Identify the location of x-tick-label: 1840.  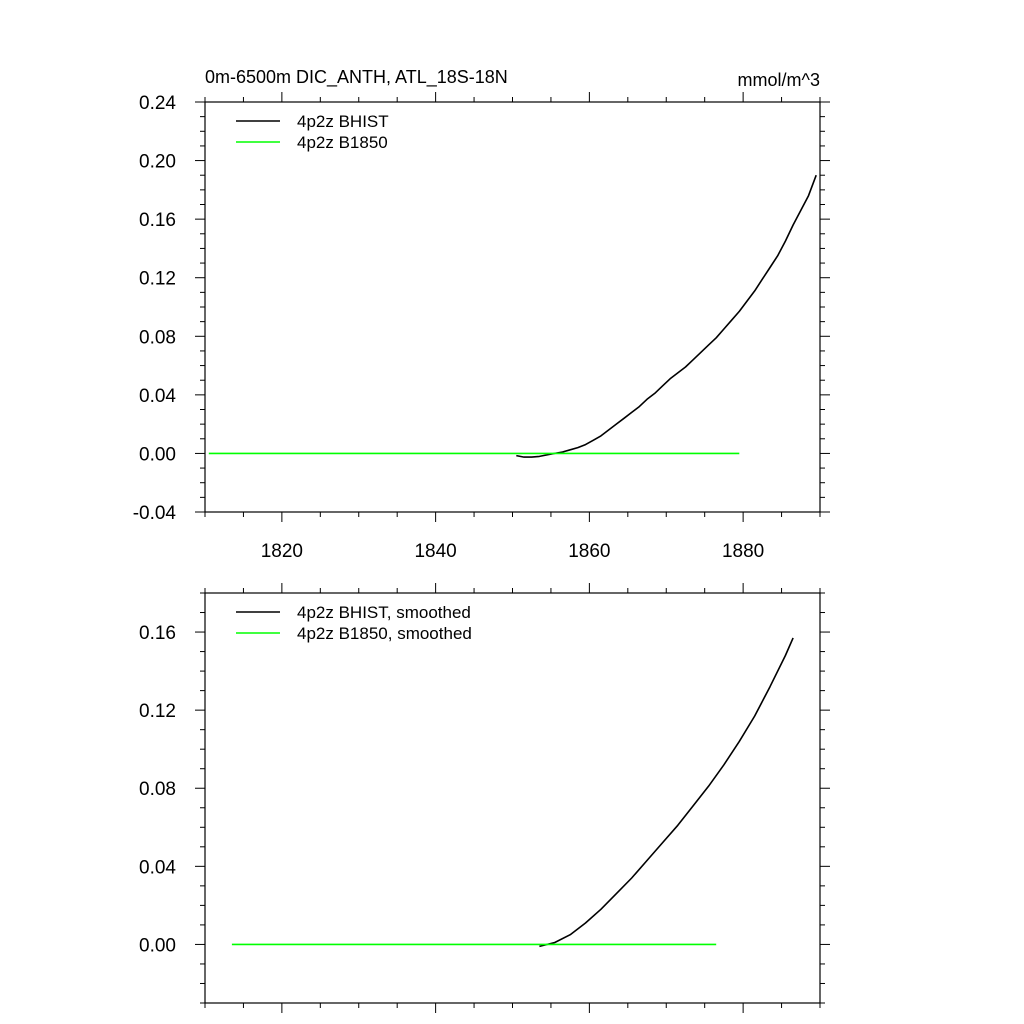
(435, 551).